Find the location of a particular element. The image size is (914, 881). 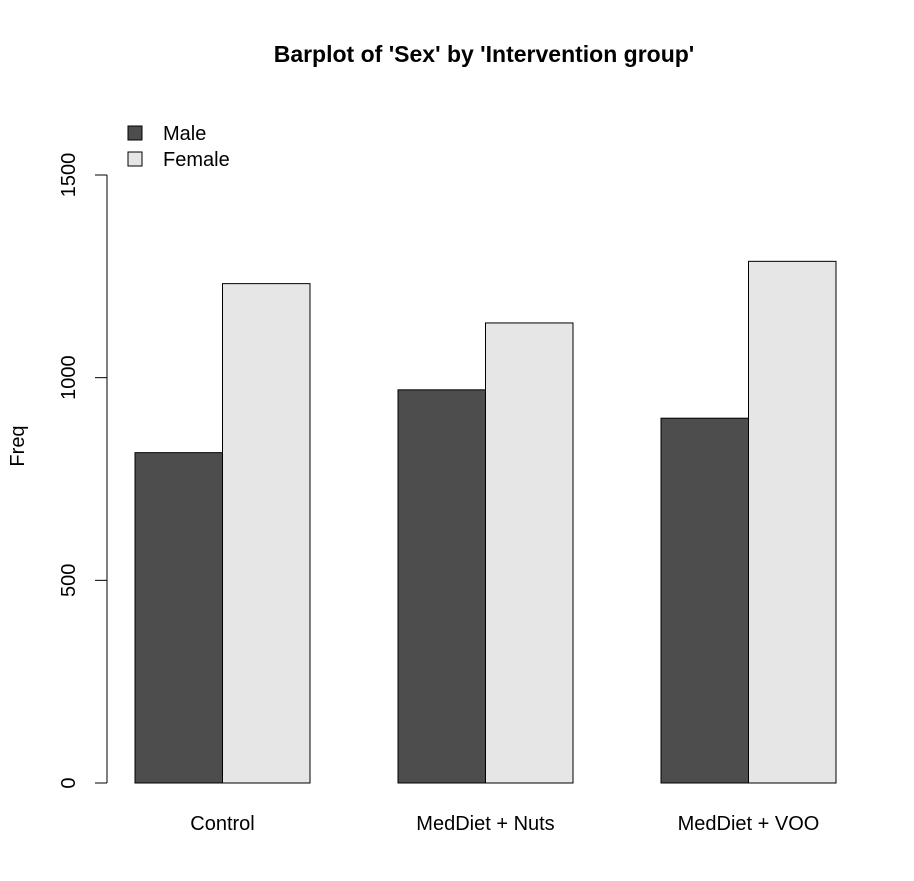

x-axis-labels: Control MedDiet + Nuts MedDiet + VOO is located at coordinates (504, 824).